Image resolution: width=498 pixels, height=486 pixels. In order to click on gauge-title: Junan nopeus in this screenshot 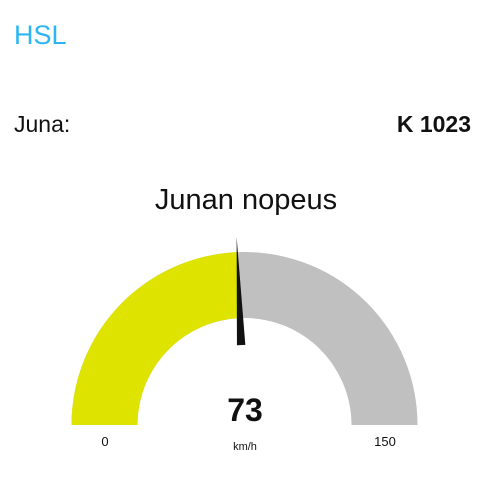, I will do `click(246, 200)`.